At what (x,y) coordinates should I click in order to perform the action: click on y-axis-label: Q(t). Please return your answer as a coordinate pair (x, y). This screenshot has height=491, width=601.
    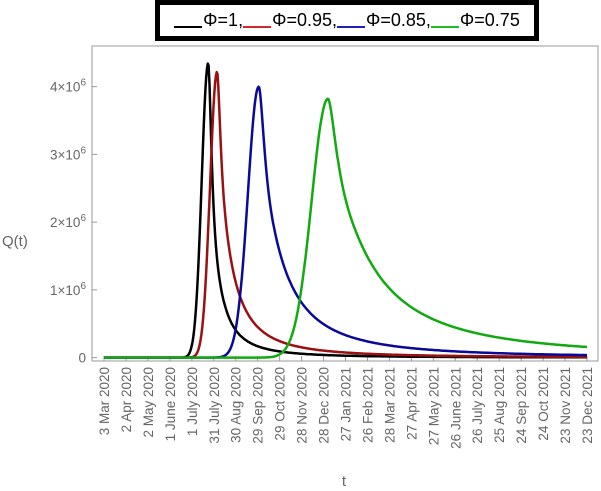
    Looking at the image, I should click on (15, 241).